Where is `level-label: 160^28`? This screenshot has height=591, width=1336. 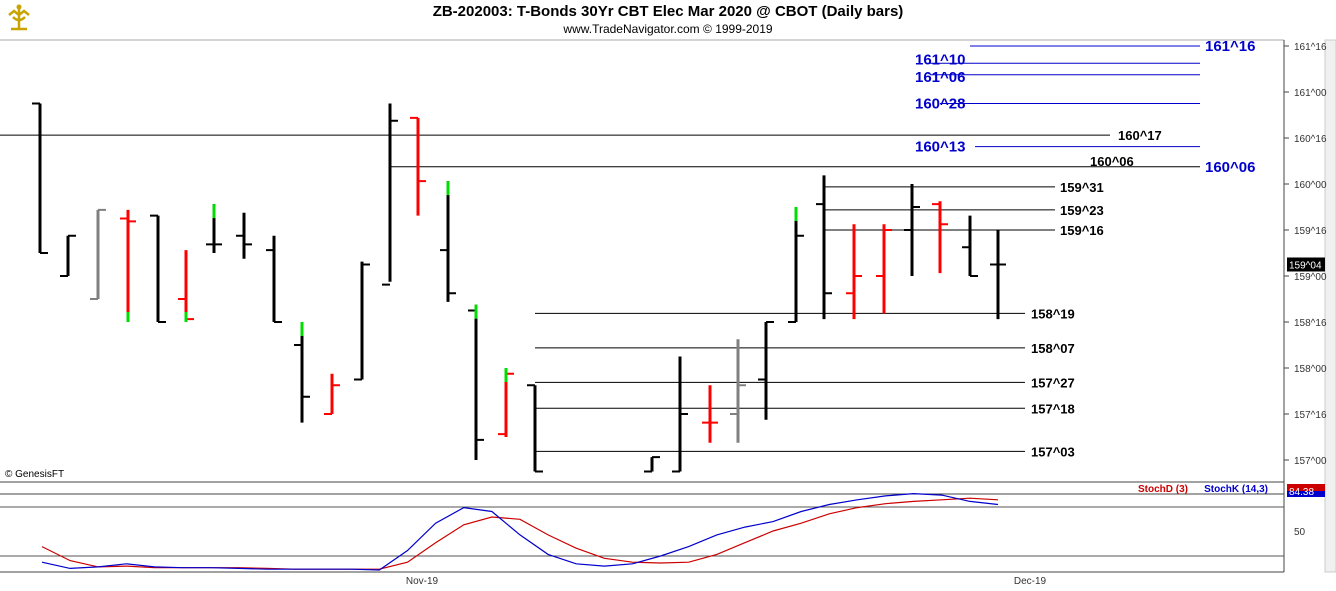
level-label: 160^28 is located at coordinates (940, 104).